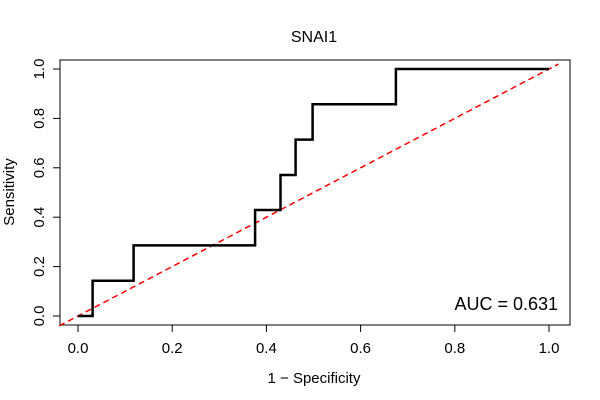  What do you see at coordinates (314, 37) in the screenshot?
I see `chart-title: SNAI1` at bounding box center [314, 37].